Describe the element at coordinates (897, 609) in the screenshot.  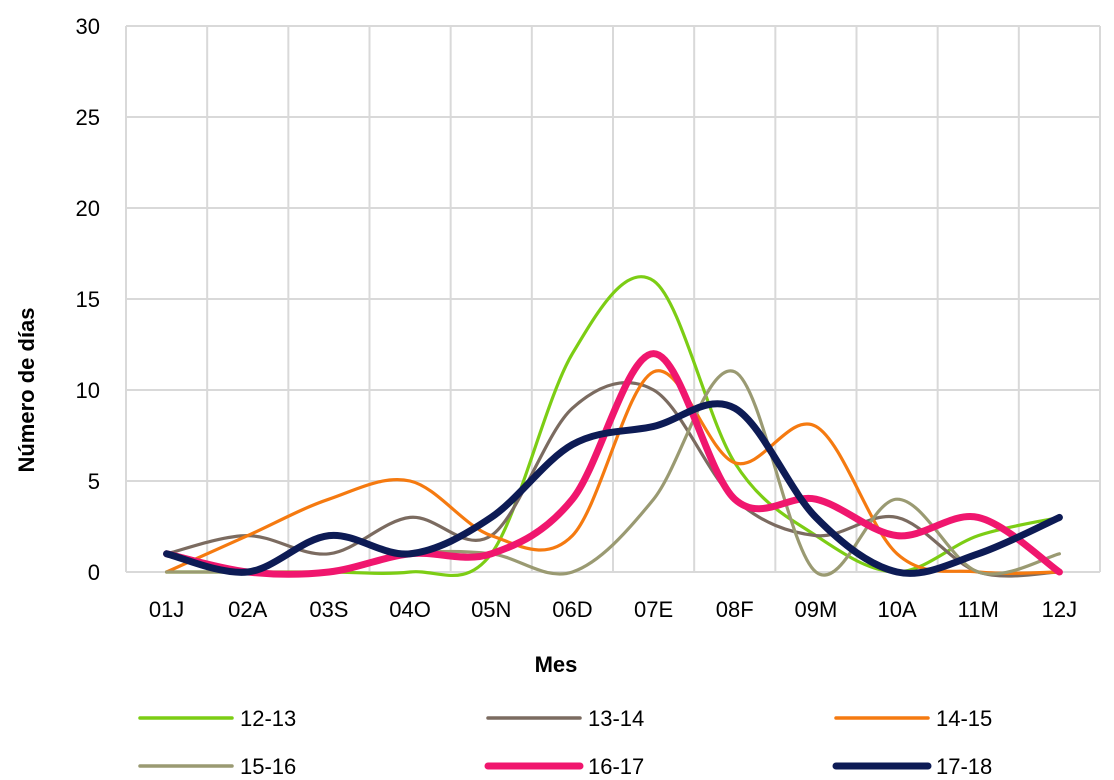
I see `x-tick-label: 10A` at that location.